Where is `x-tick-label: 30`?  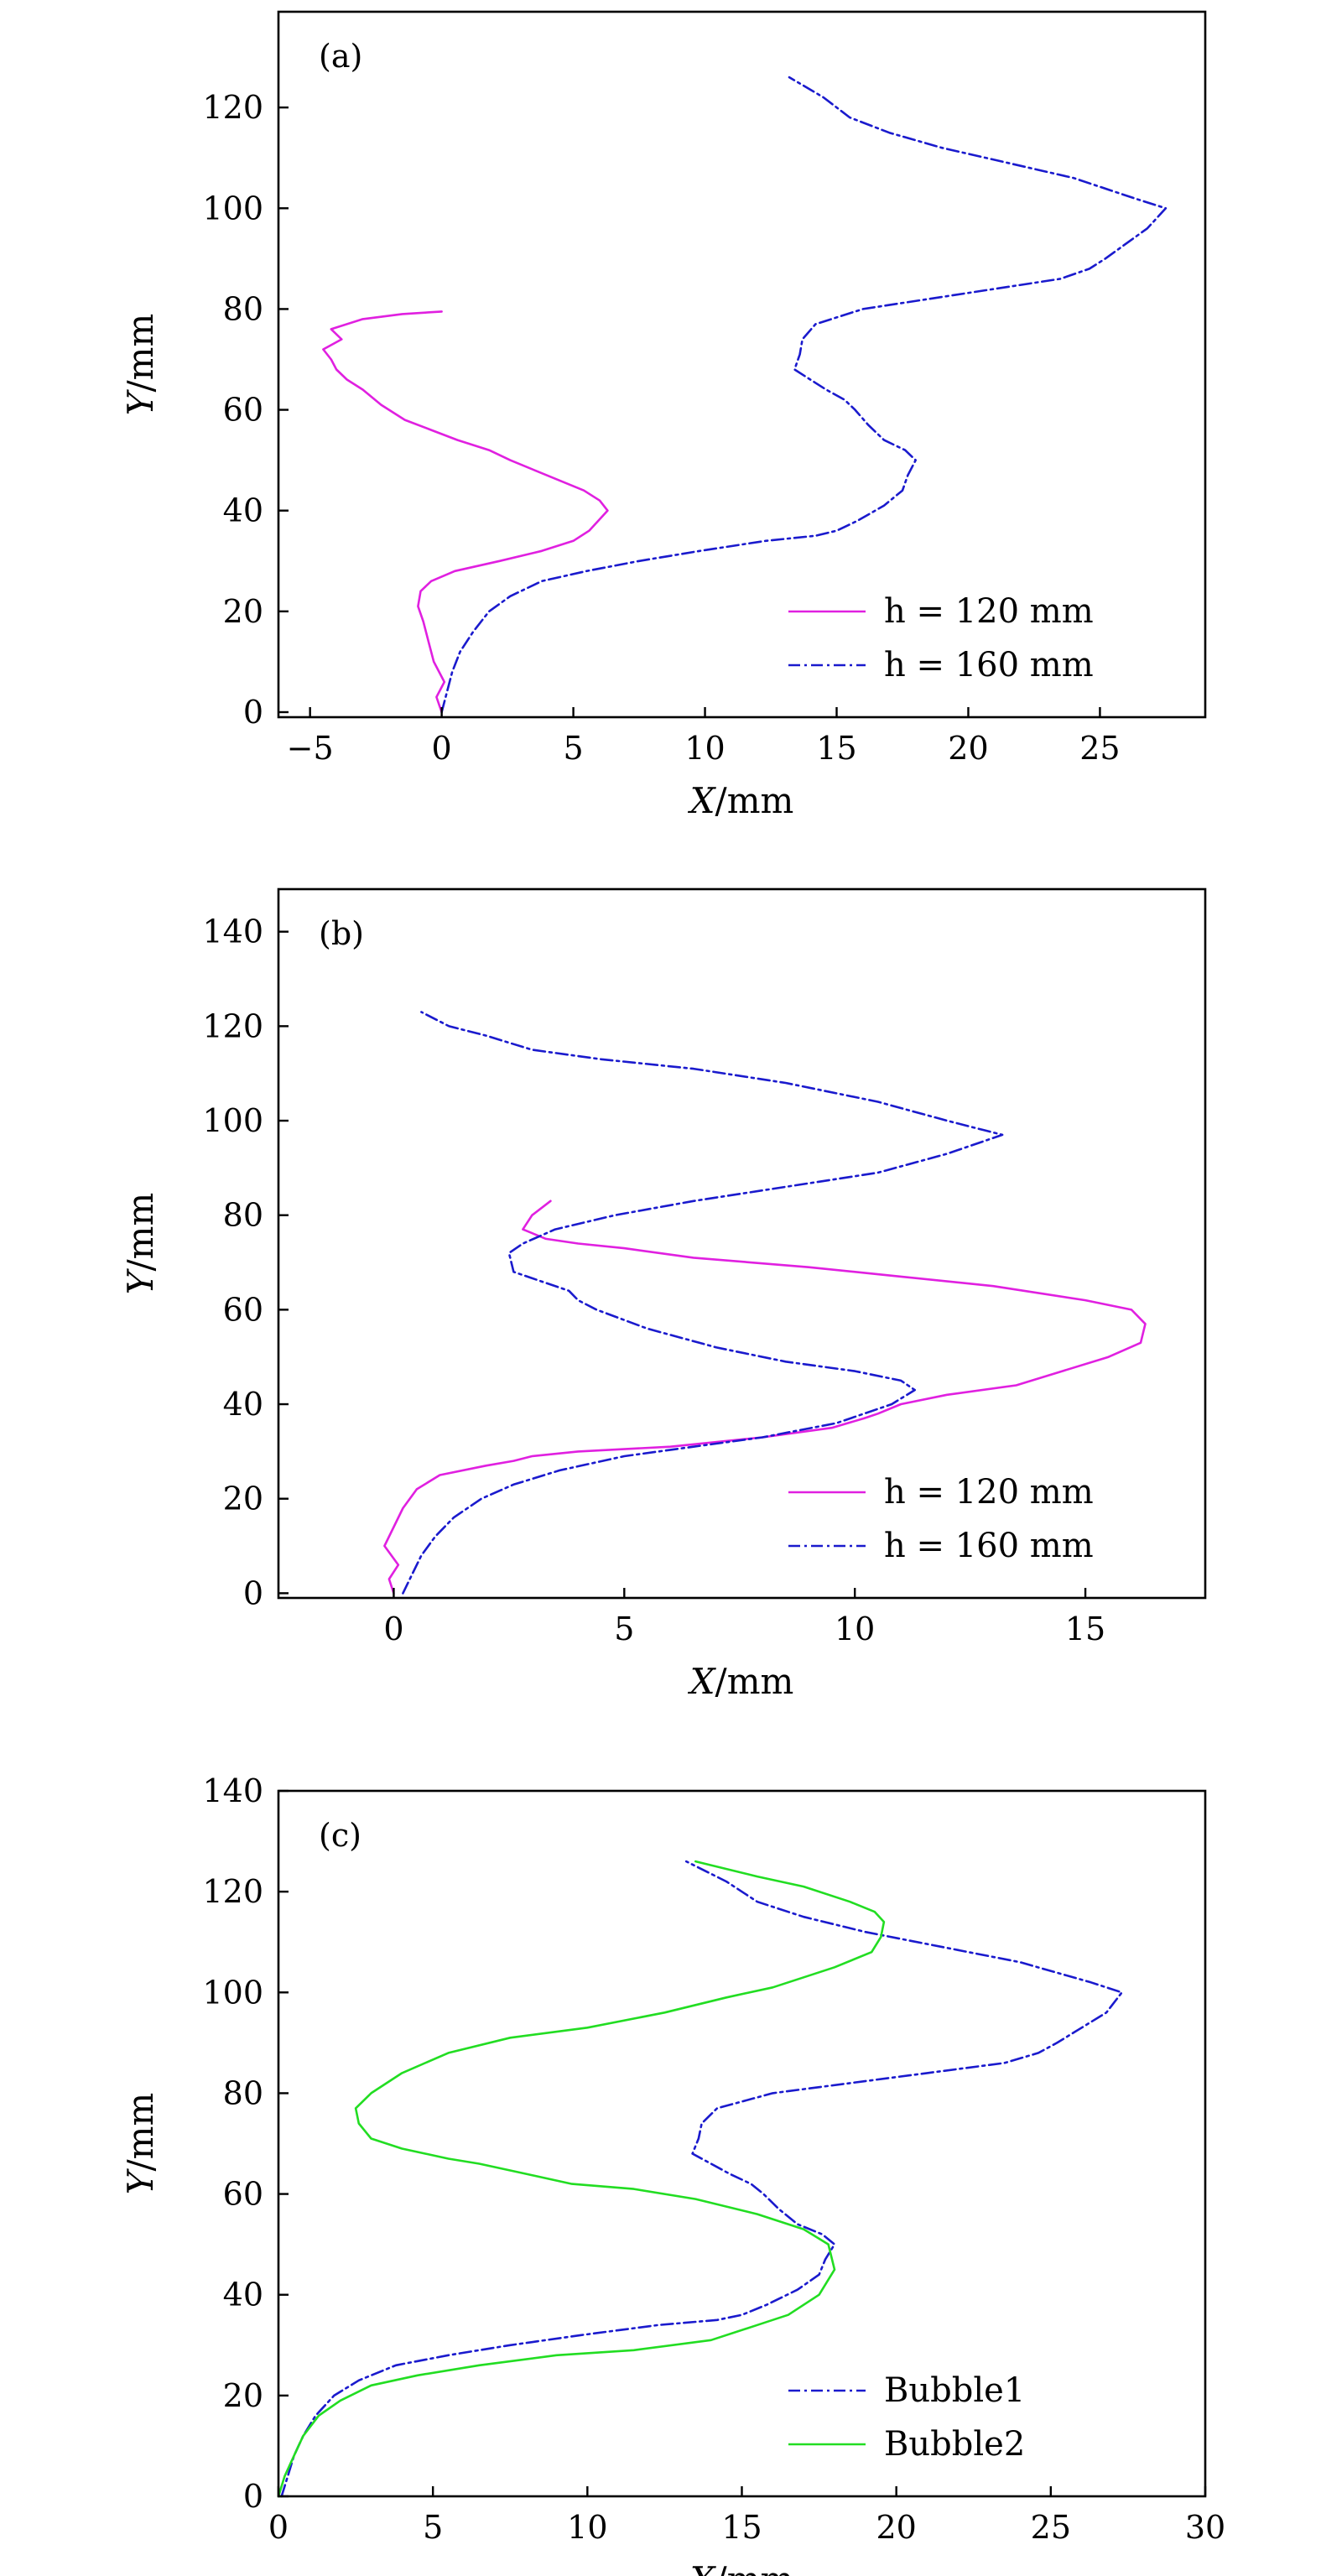 x-tick-label: 30 is located at coordinates (1205, 2527).